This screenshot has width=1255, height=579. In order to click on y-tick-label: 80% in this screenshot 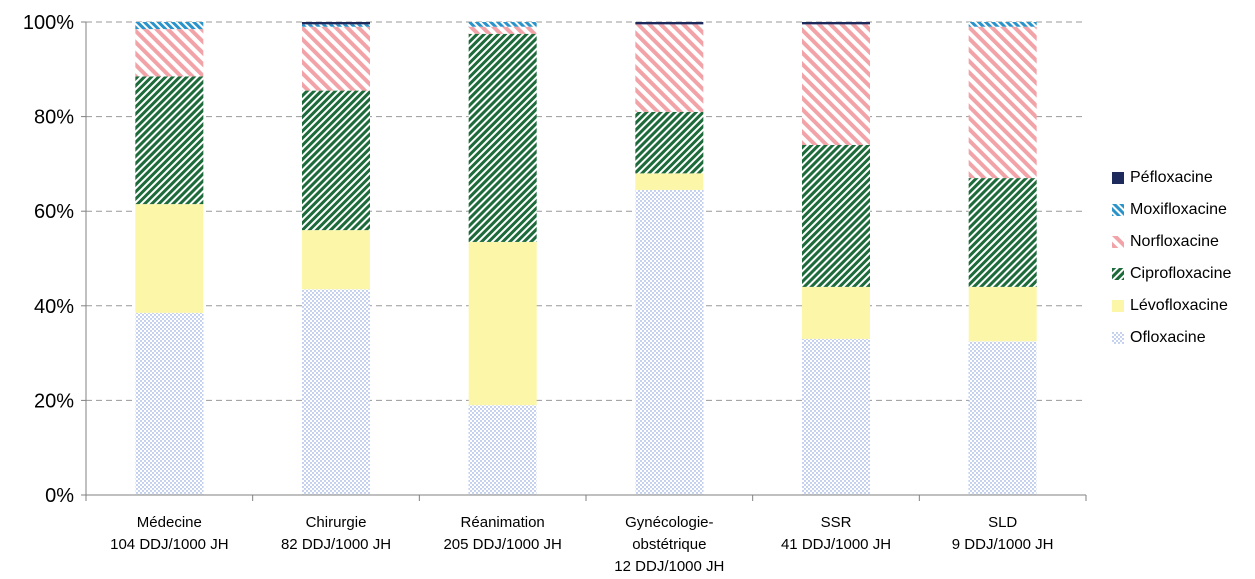, I will do `click(54, 118)`.